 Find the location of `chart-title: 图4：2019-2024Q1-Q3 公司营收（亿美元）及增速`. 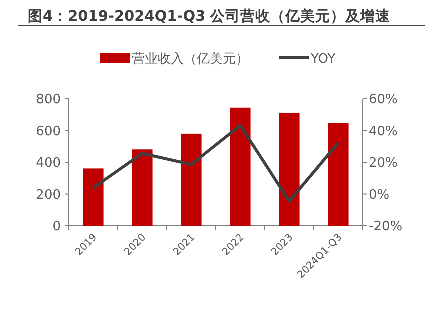

chart-title: 图4：2019-2024Q1-Q3 公司营收（亿美元）及增速 is located at coordinates (210, 16).